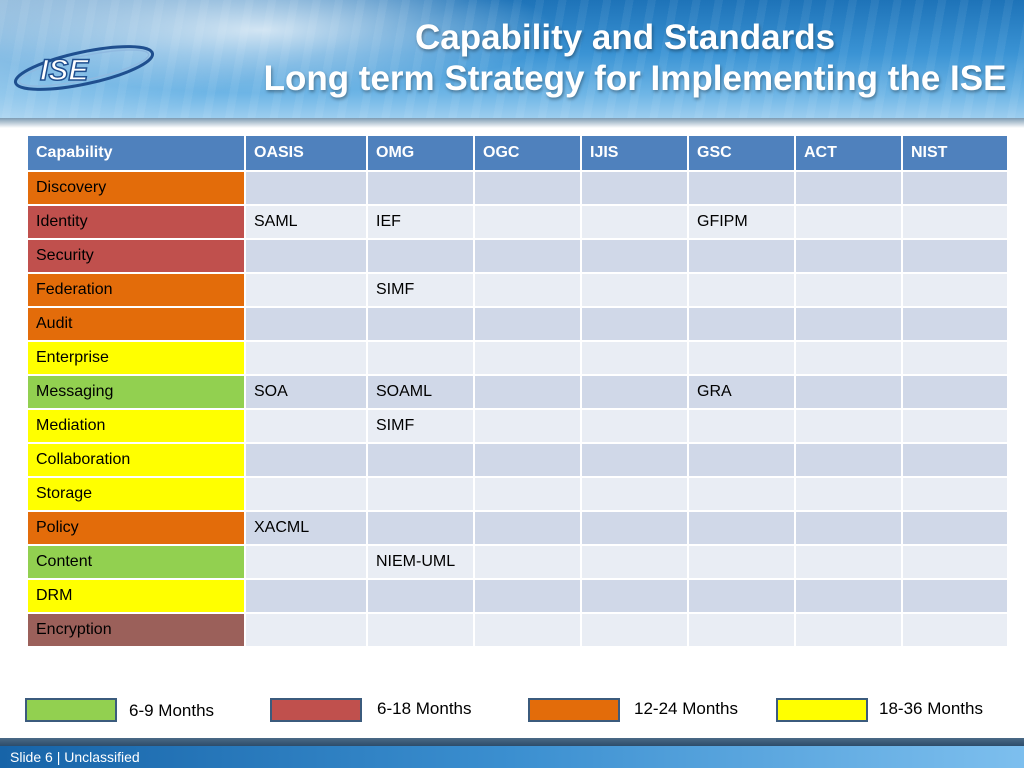  What do you see at coordinates (512, 123) in the screenshot?
I see `header-divider` at bounding box center [512, 123].